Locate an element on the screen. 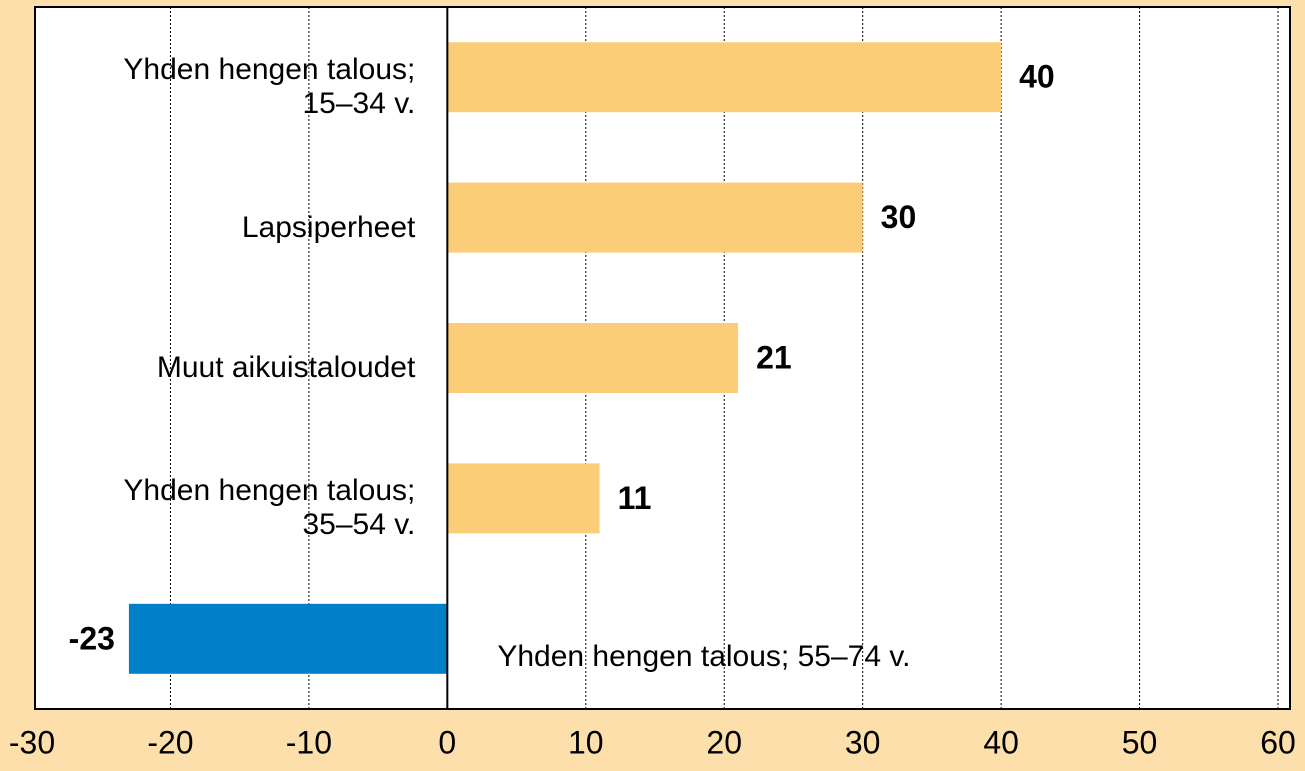 The height and width of the screenshot is (771, 1305). x-tick-label: -10 is located at coordinates (309, 742).